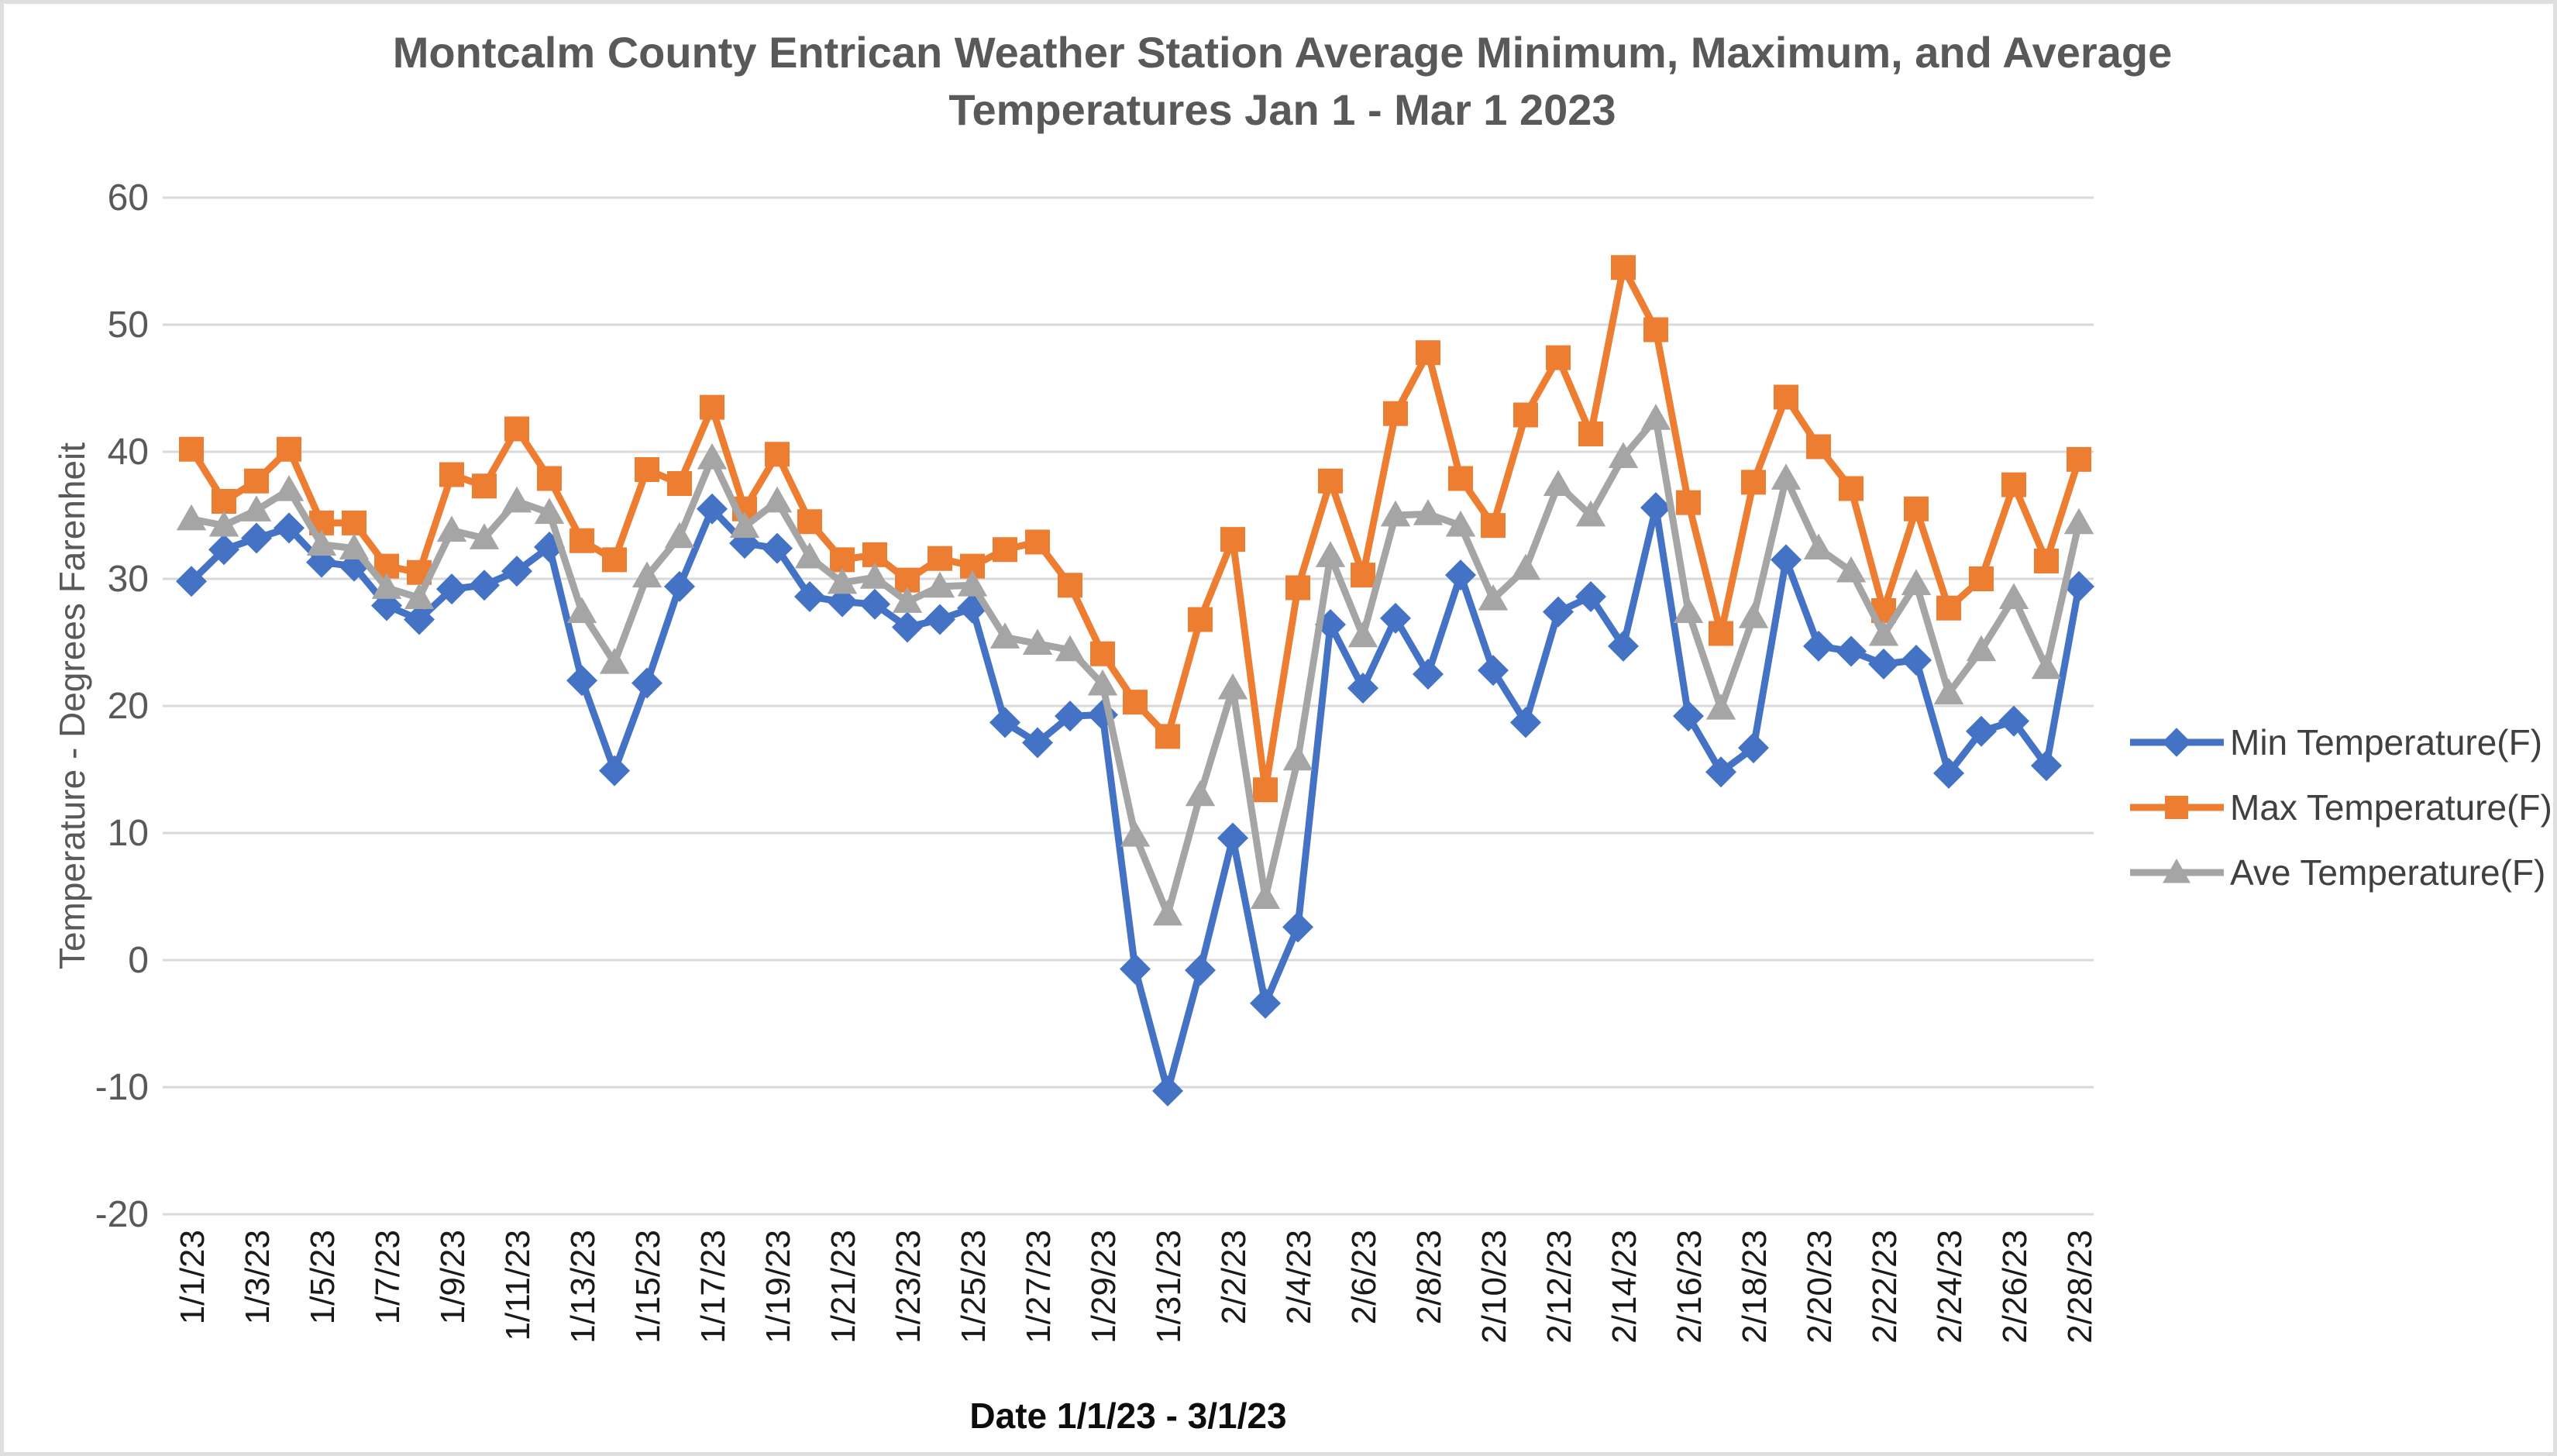 The width and height of the screenshot is (2557, 1456). I want to click on x-tick-label: 2/26/23, so click(2015, 1287).